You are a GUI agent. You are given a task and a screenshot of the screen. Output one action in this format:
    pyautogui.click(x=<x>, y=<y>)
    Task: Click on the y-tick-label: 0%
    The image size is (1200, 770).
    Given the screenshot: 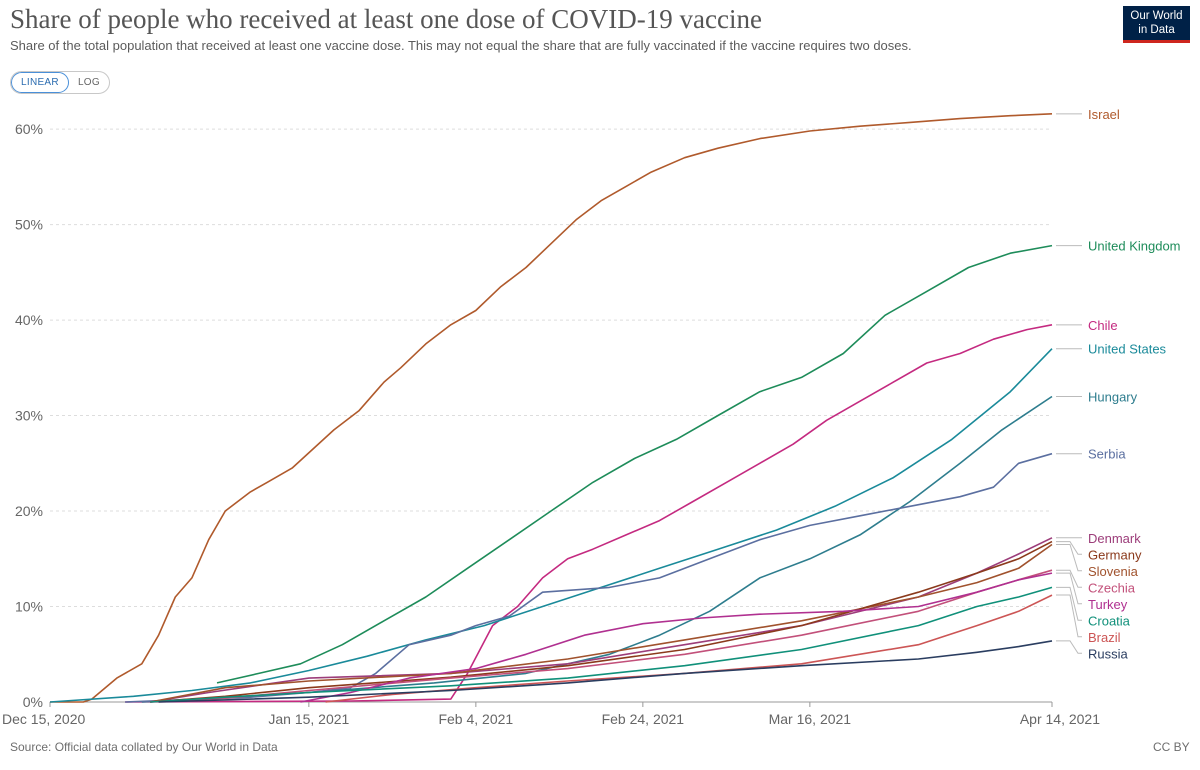 What is the action you would take?
    pyautogui.click(x=33, y=702)
    